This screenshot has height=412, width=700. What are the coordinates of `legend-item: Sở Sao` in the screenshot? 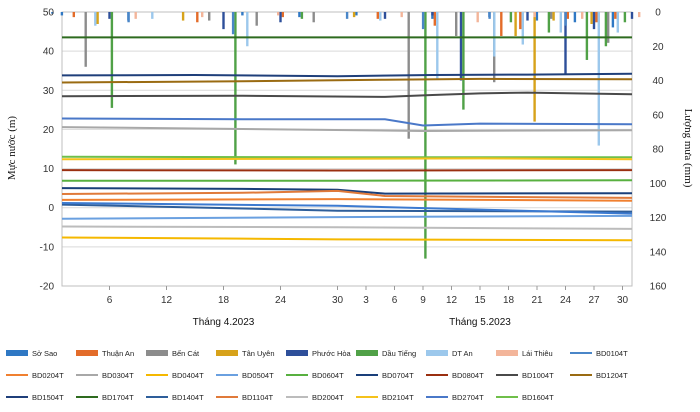 It's located at (31, 353).